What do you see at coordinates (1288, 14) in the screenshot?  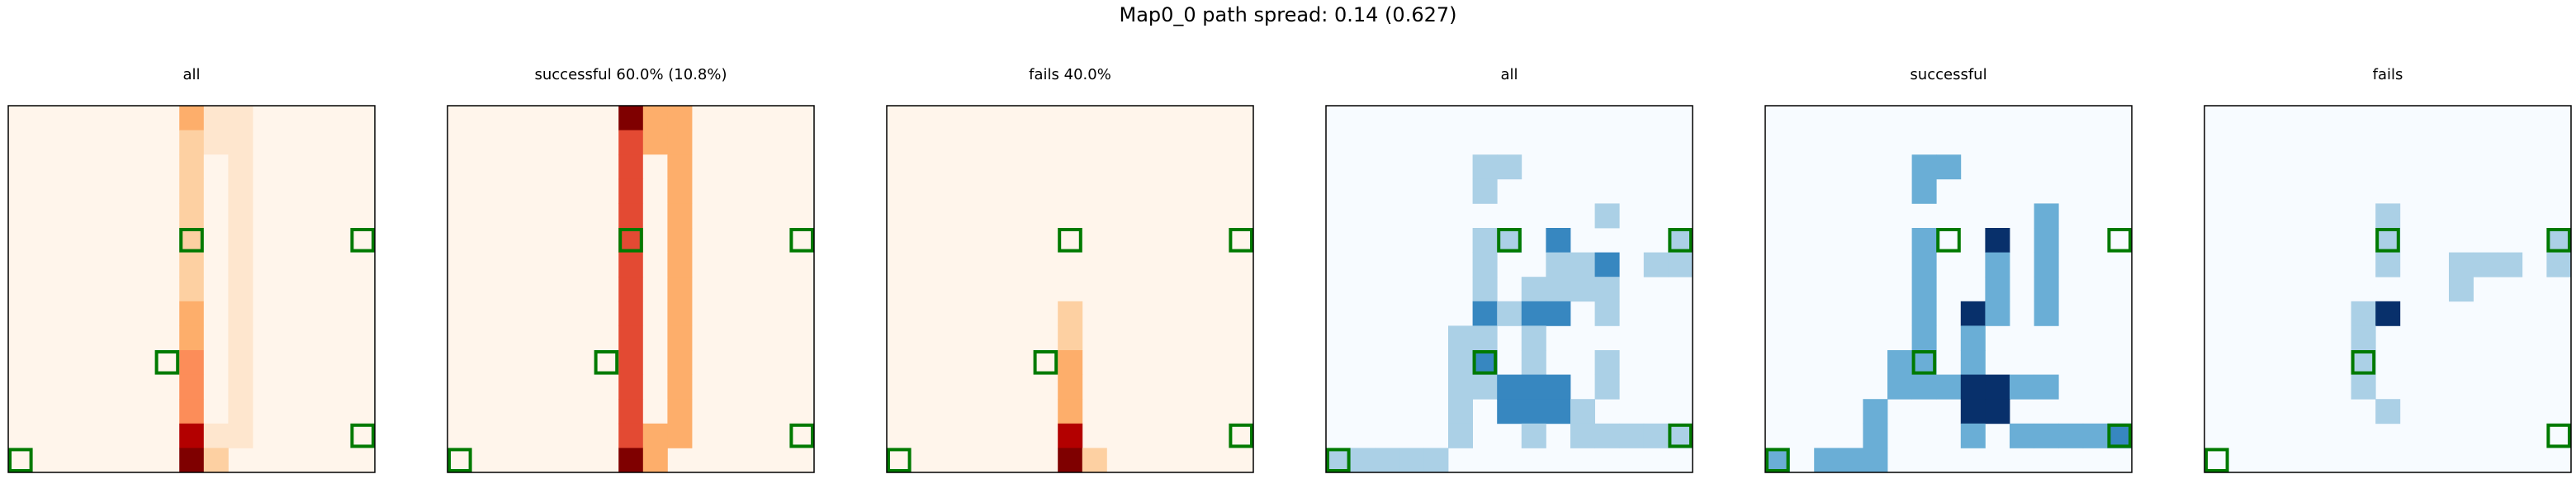 I see `figure-title: Map0_0 path spread: 0.14 (0.627)` at bounding box center [1288, 14].